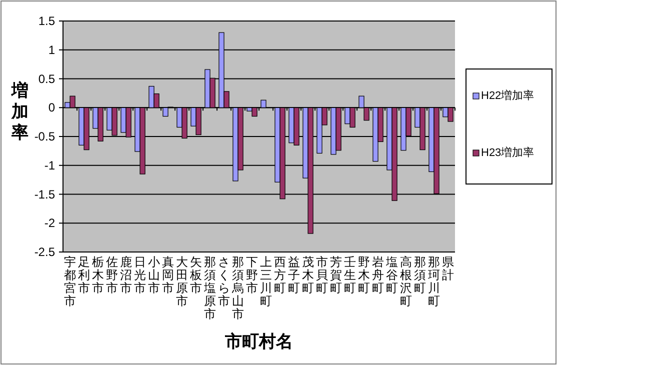  Describe the element at coordinates (507, 95) in the screenshot. I see `legend-label: H22増加率` at that location.